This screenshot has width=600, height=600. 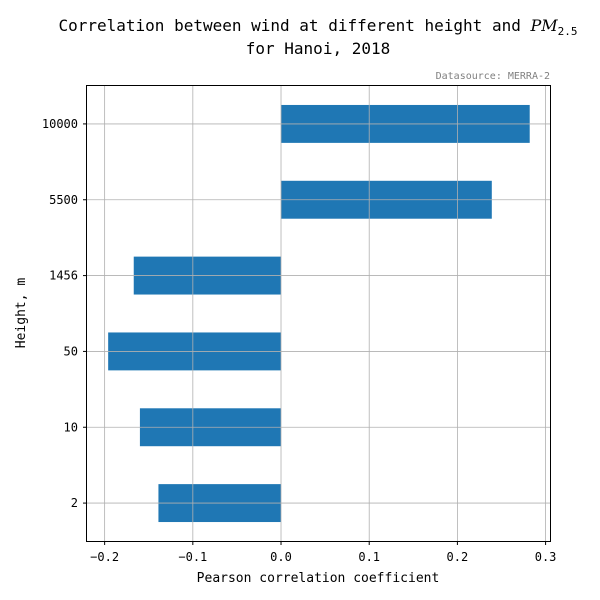 I want to click on x-tick-label: 0.2, so click(x=458, y=557).